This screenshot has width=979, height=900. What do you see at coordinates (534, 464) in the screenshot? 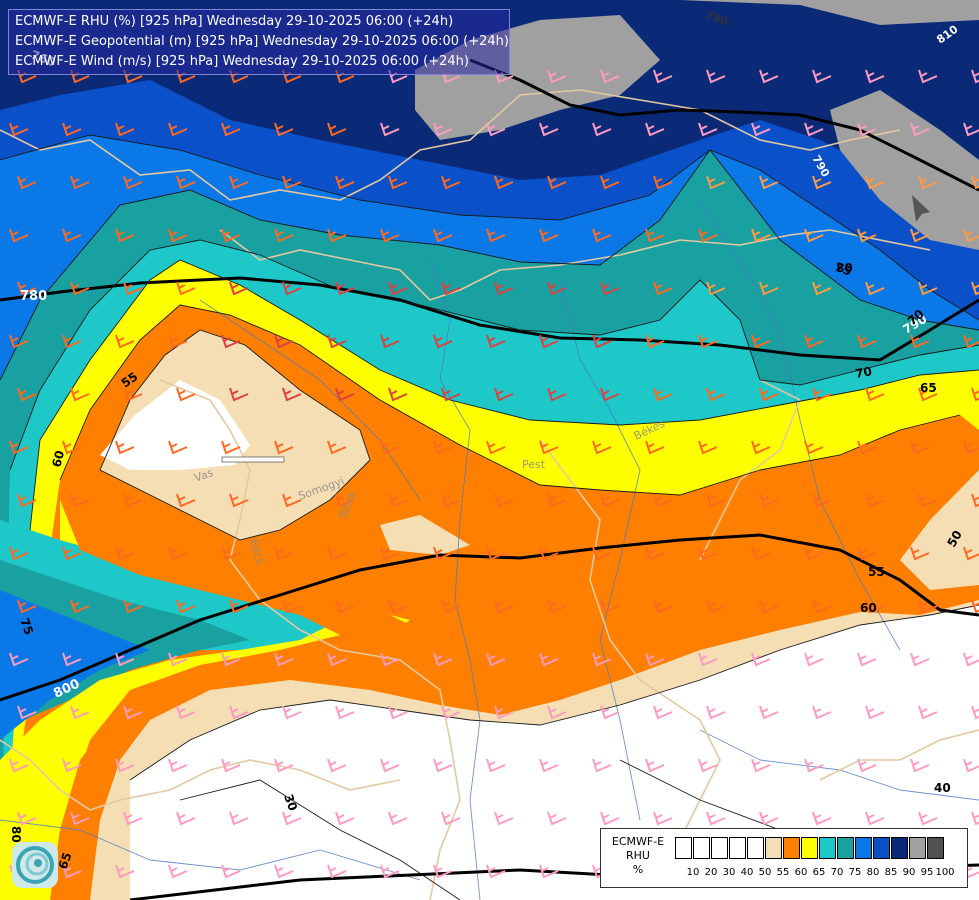
I see `place-label: Pest` at bounding box center [534, 464].